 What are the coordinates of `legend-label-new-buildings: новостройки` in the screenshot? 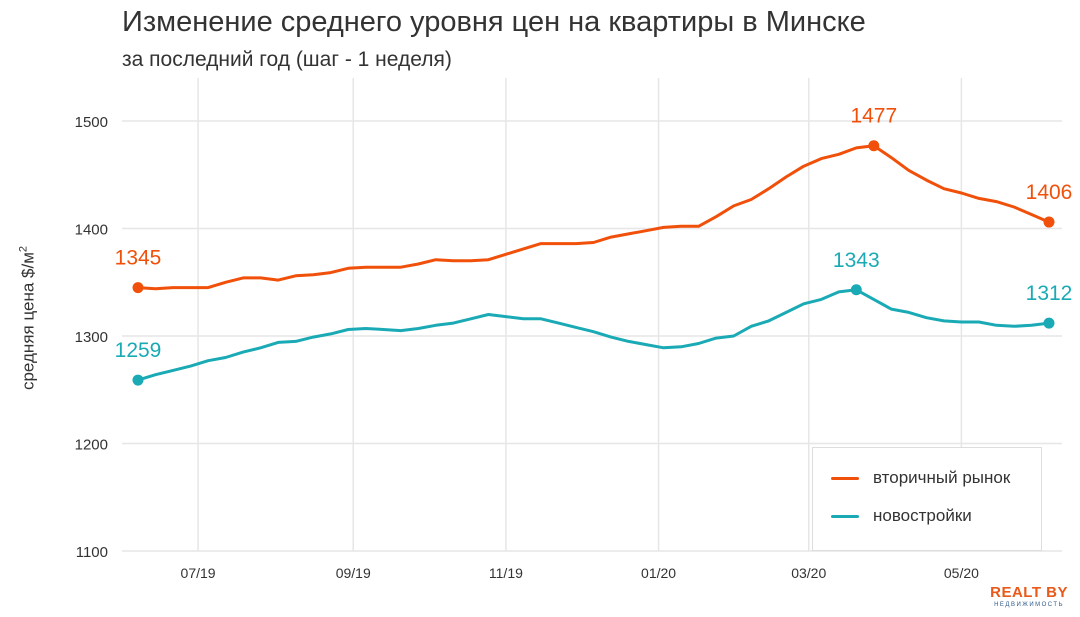 It's located at (922, 515).